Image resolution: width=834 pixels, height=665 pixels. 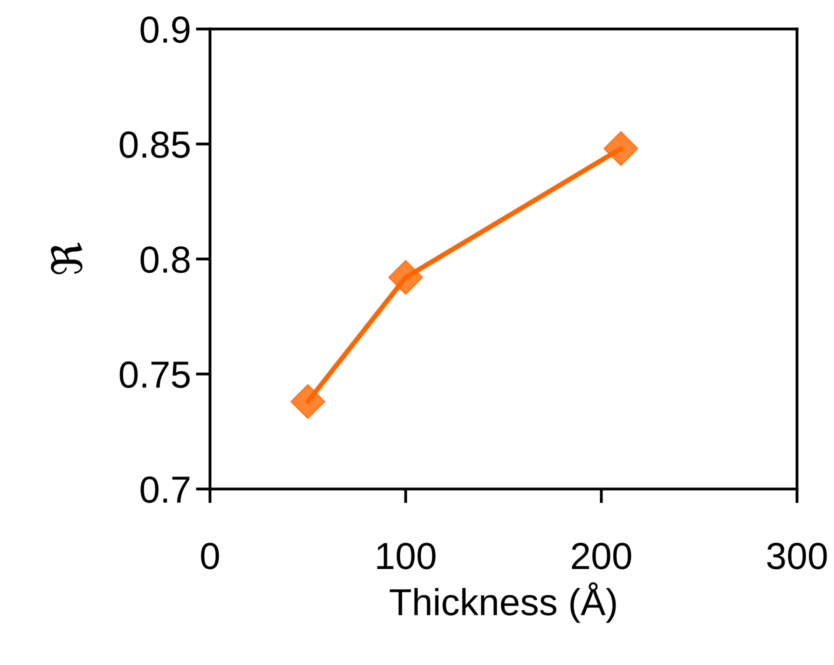 What do you see at coordinates (165, 489) in the screenshot?
I see `y-tick-label: 0.7` at bounding box center [165, 489].